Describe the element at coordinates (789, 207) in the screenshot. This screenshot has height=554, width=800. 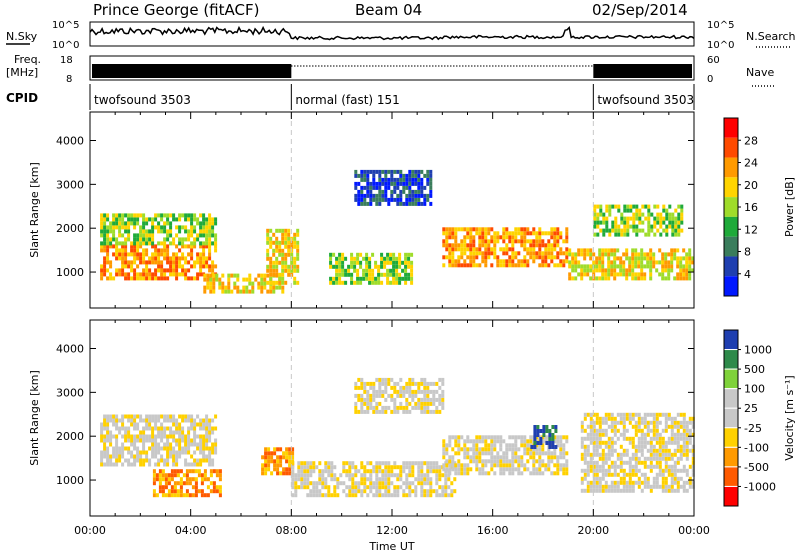
I see `colorbar-title: Power [dB]` at that location.